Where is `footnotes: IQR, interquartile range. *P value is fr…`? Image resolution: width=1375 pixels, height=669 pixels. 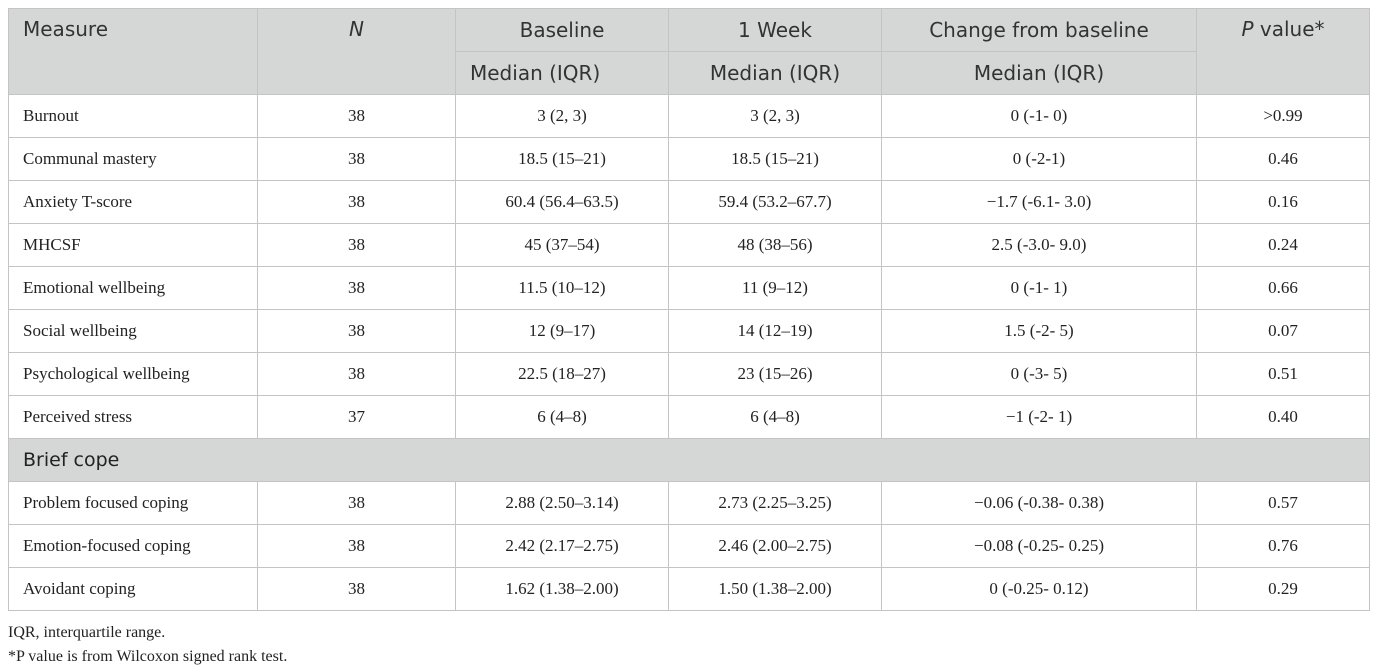 footnotes: IQR, interquartile range. *P value is fr… is located at coordinates (688, 645).